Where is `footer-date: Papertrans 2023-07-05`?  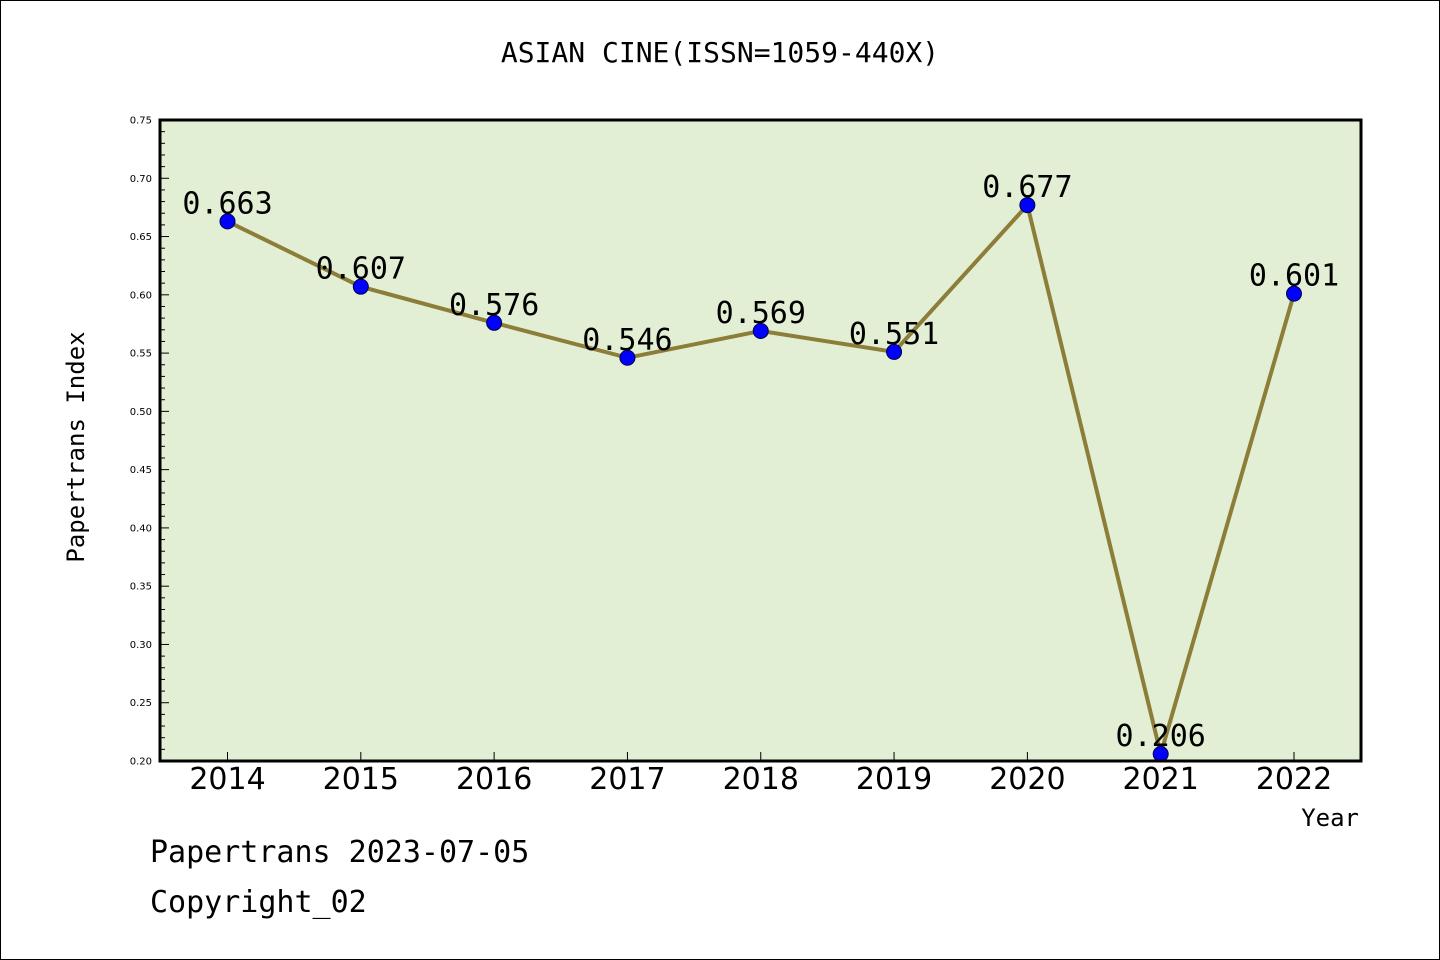 footer-date: Papertrans 2023-07-05 is located at coordinates (340, 852).